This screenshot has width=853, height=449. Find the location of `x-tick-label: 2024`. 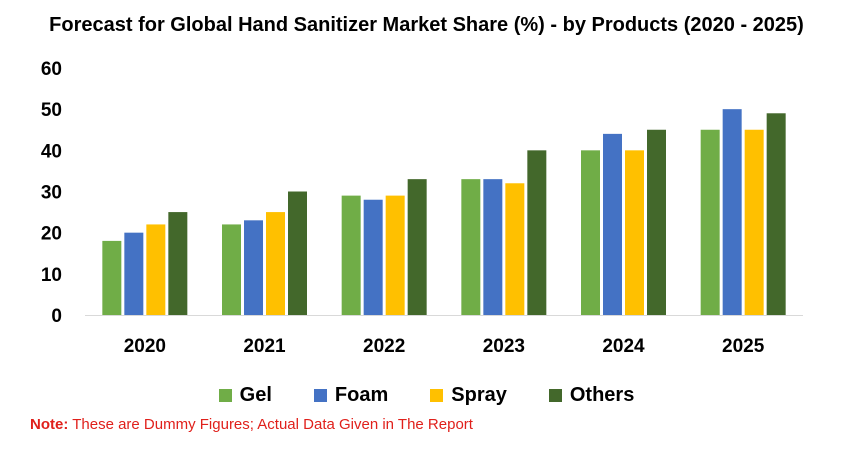

x-tick-label: 2024 is located at coordinates (623, 346).